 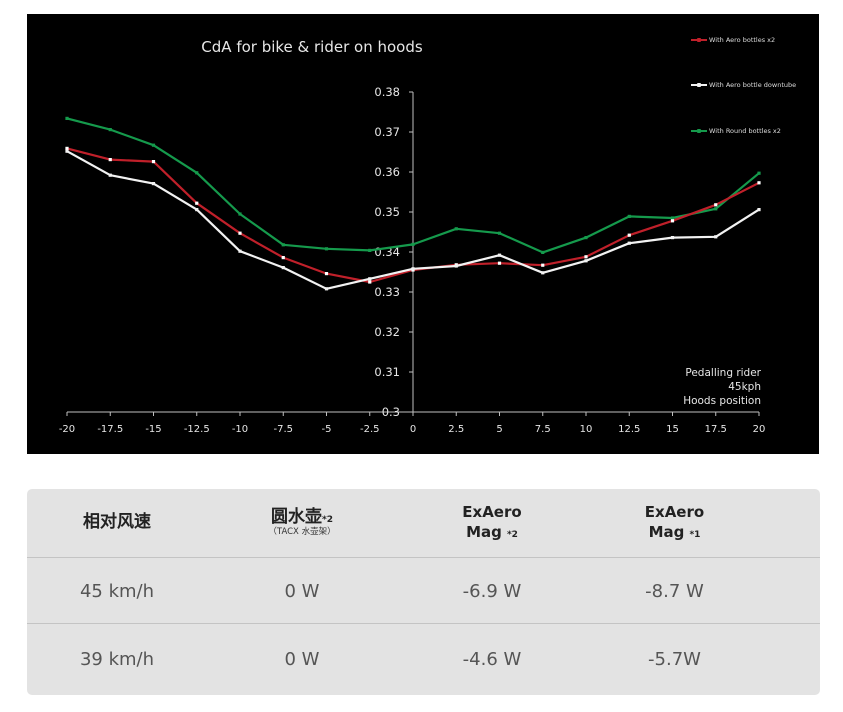 I want to click on x-tick-label: 12.5, so click(x=629, y=429).